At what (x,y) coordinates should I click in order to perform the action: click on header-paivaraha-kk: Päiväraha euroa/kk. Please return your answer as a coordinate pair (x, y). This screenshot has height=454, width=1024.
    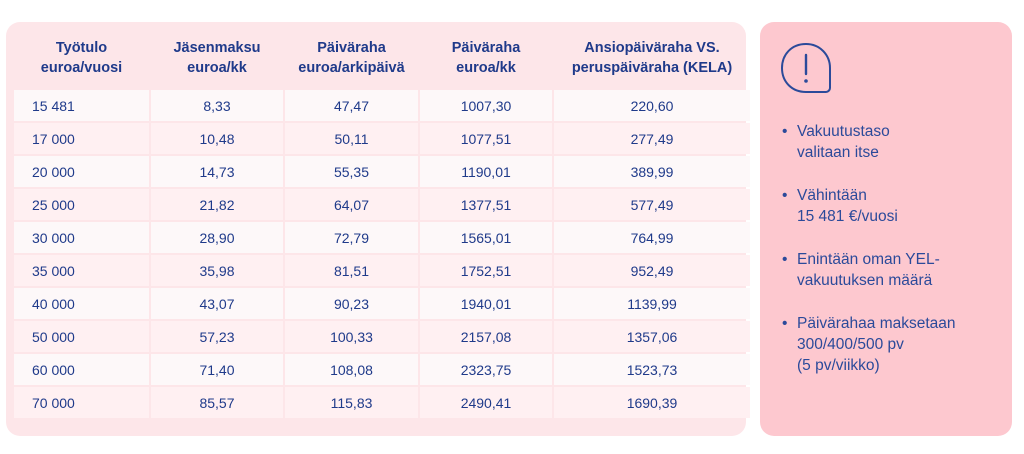
    Looking at the image, I should click on (486, 58).